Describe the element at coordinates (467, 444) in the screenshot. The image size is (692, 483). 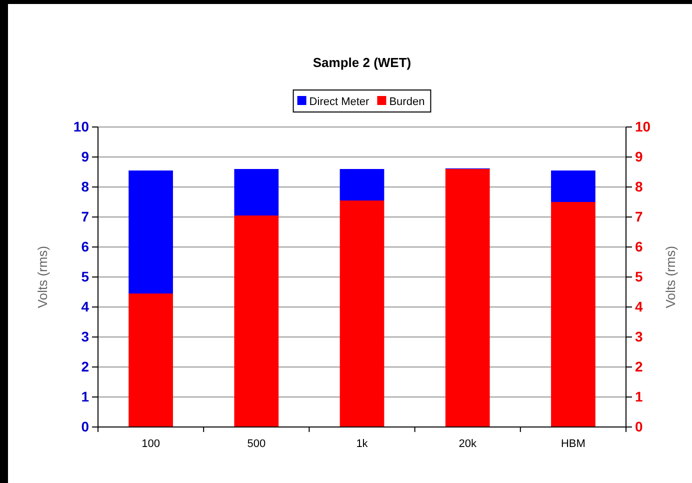
I see `x-tick-label: 20k` at that location.